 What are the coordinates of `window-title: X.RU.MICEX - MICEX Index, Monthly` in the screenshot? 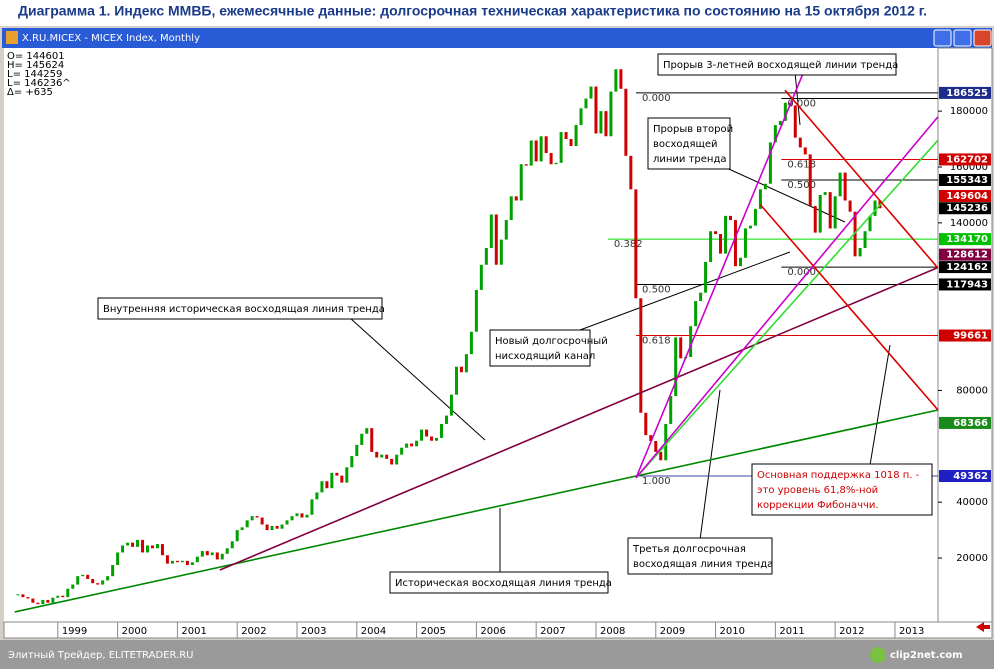 It's located at (111, 38).